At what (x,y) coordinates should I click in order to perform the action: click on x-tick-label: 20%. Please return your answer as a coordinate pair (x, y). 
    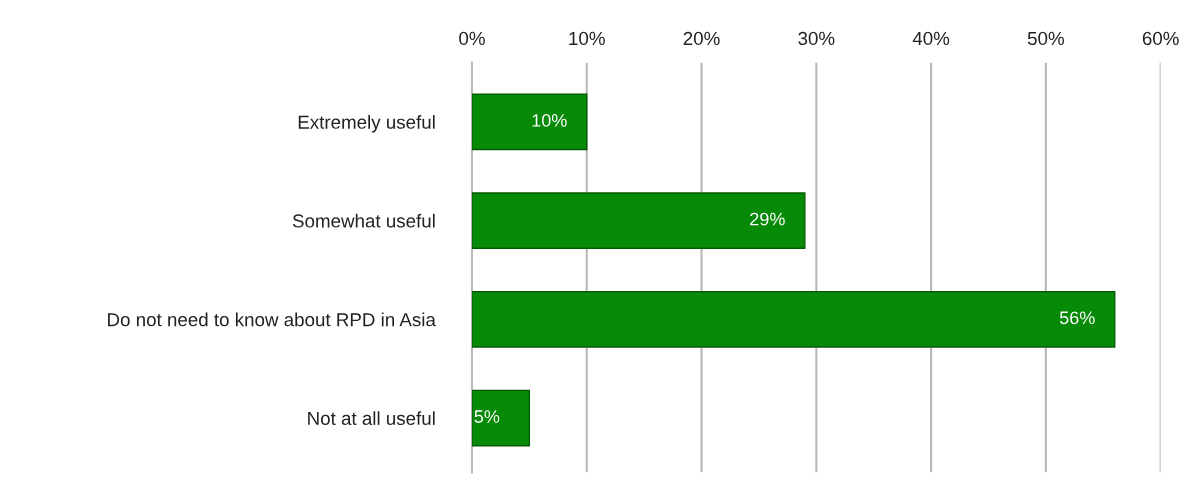
    Looking at the image, I should click on (701, 38).